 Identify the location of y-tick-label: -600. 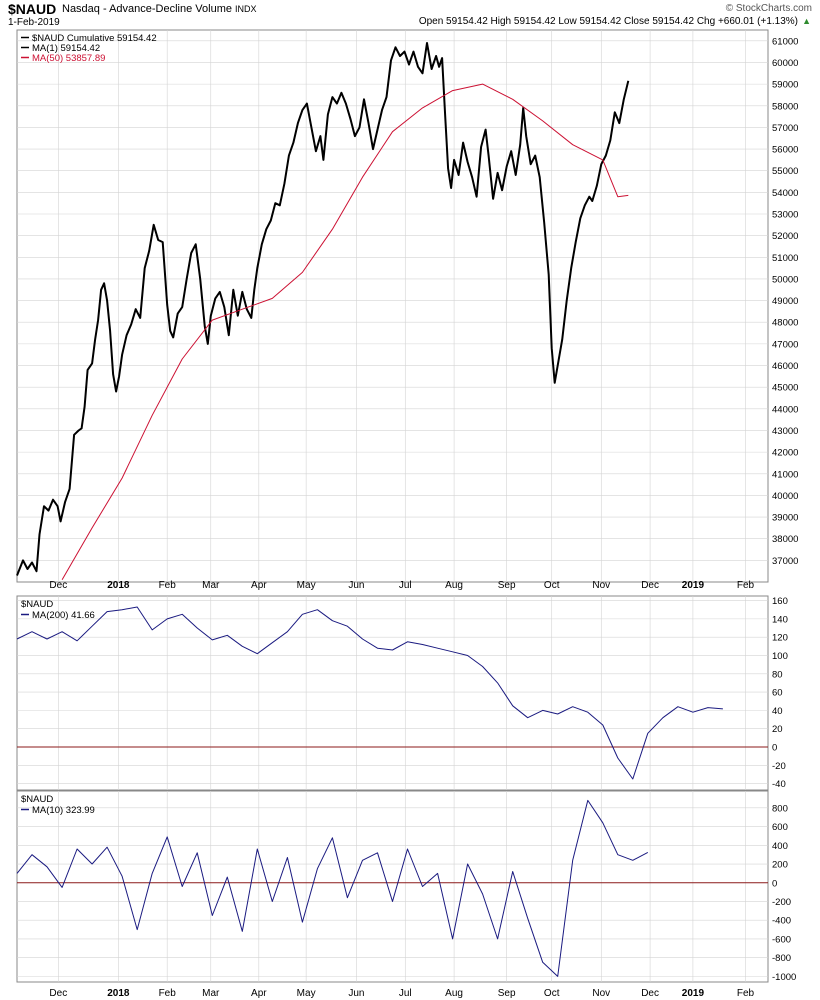
(781, 939).